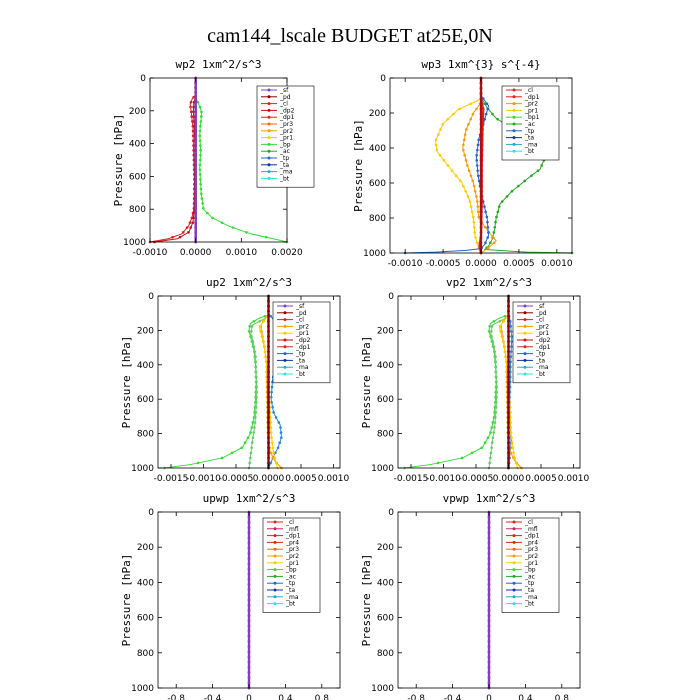 Image resolution: width=700 pixels, height=700 pixels. What do you see at coordinates (532, 313) in the screenshot?
I see `legend-entry: _pd` at bounding box center [532, 313].